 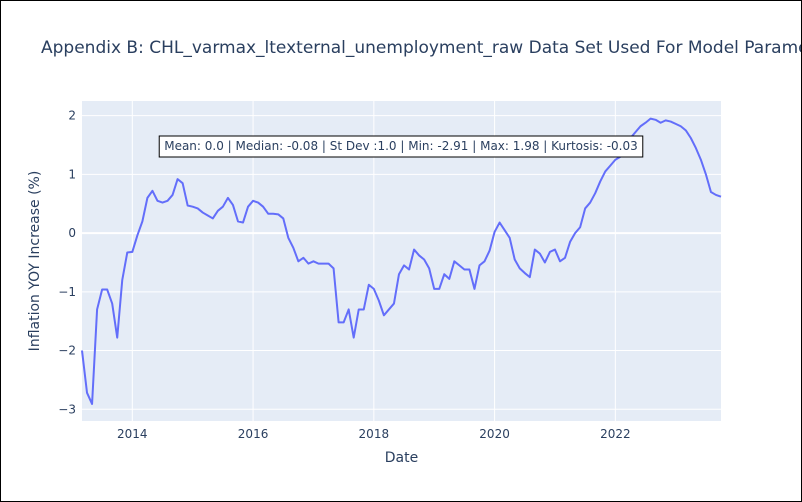 I want to click on x-tick-label: 2016, so click(x=253, y=434).